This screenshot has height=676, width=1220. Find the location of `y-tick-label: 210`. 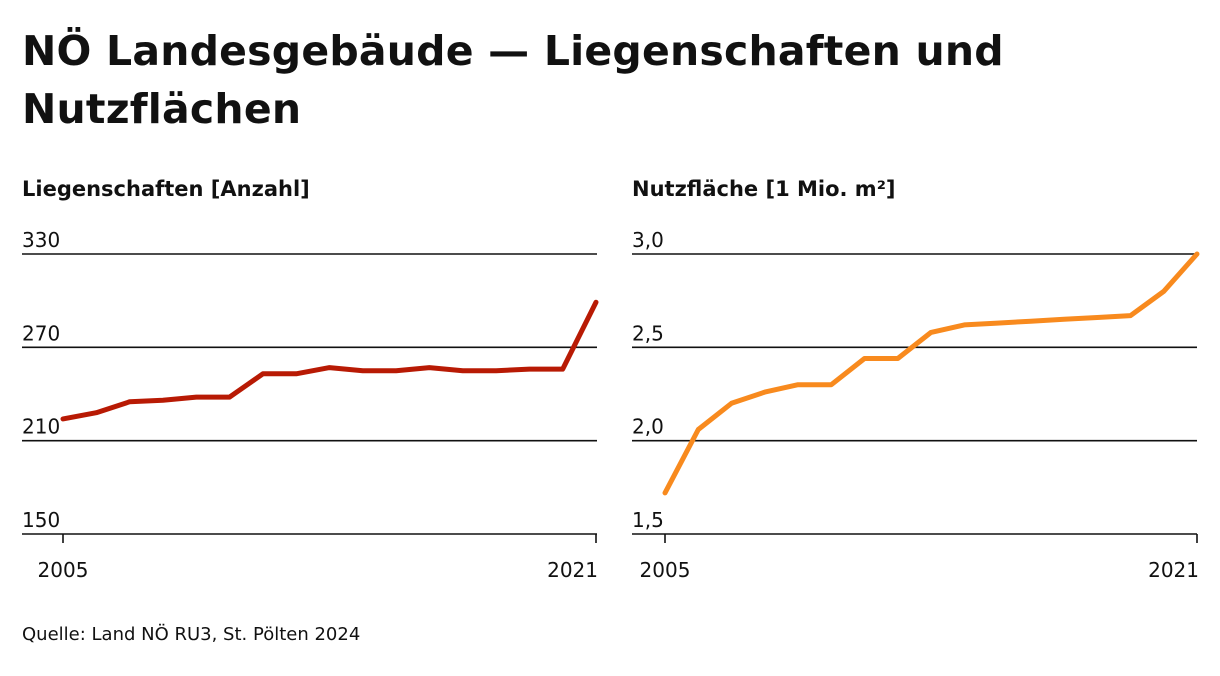

y-tick-label: 210 is located at coordinates (41, 427).